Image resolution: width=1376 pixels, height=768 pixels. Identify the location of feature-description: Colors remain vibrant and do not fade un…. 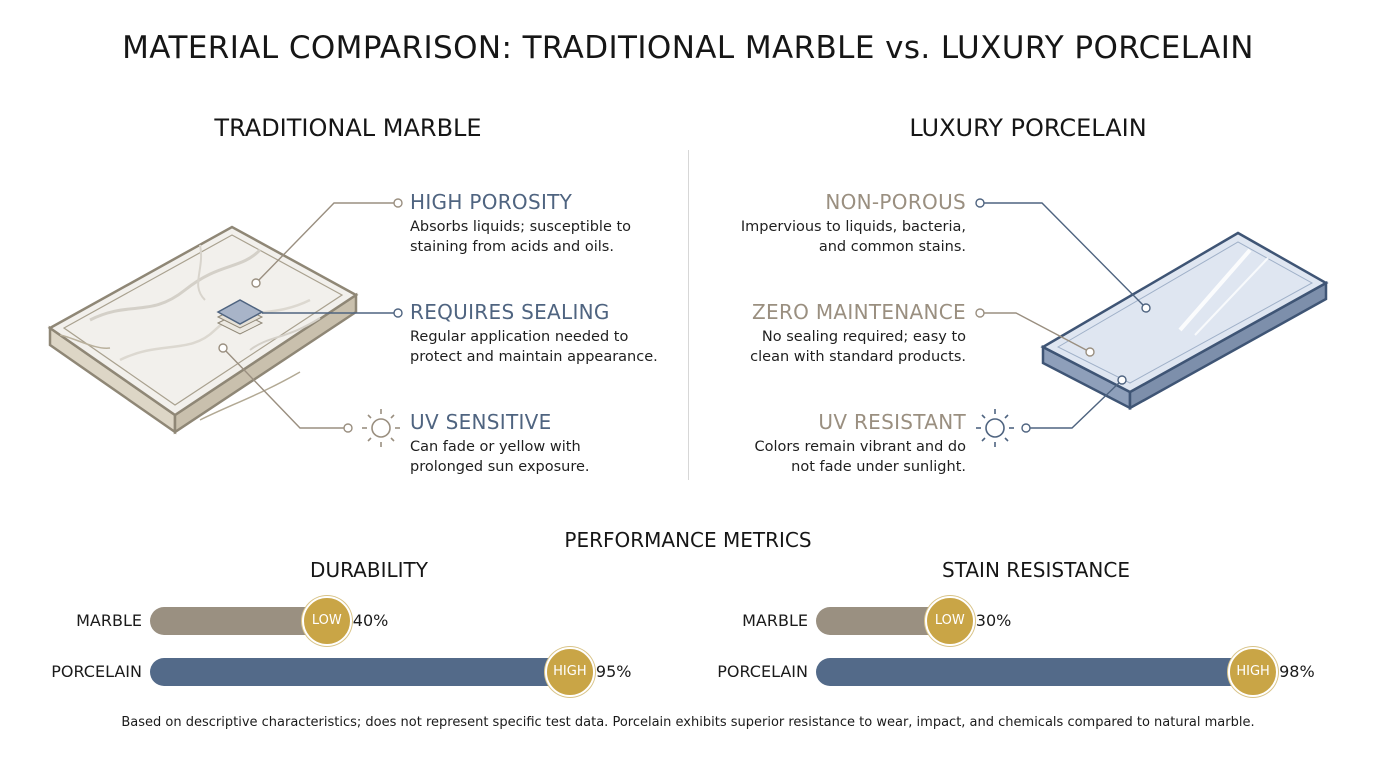
(860, 457).